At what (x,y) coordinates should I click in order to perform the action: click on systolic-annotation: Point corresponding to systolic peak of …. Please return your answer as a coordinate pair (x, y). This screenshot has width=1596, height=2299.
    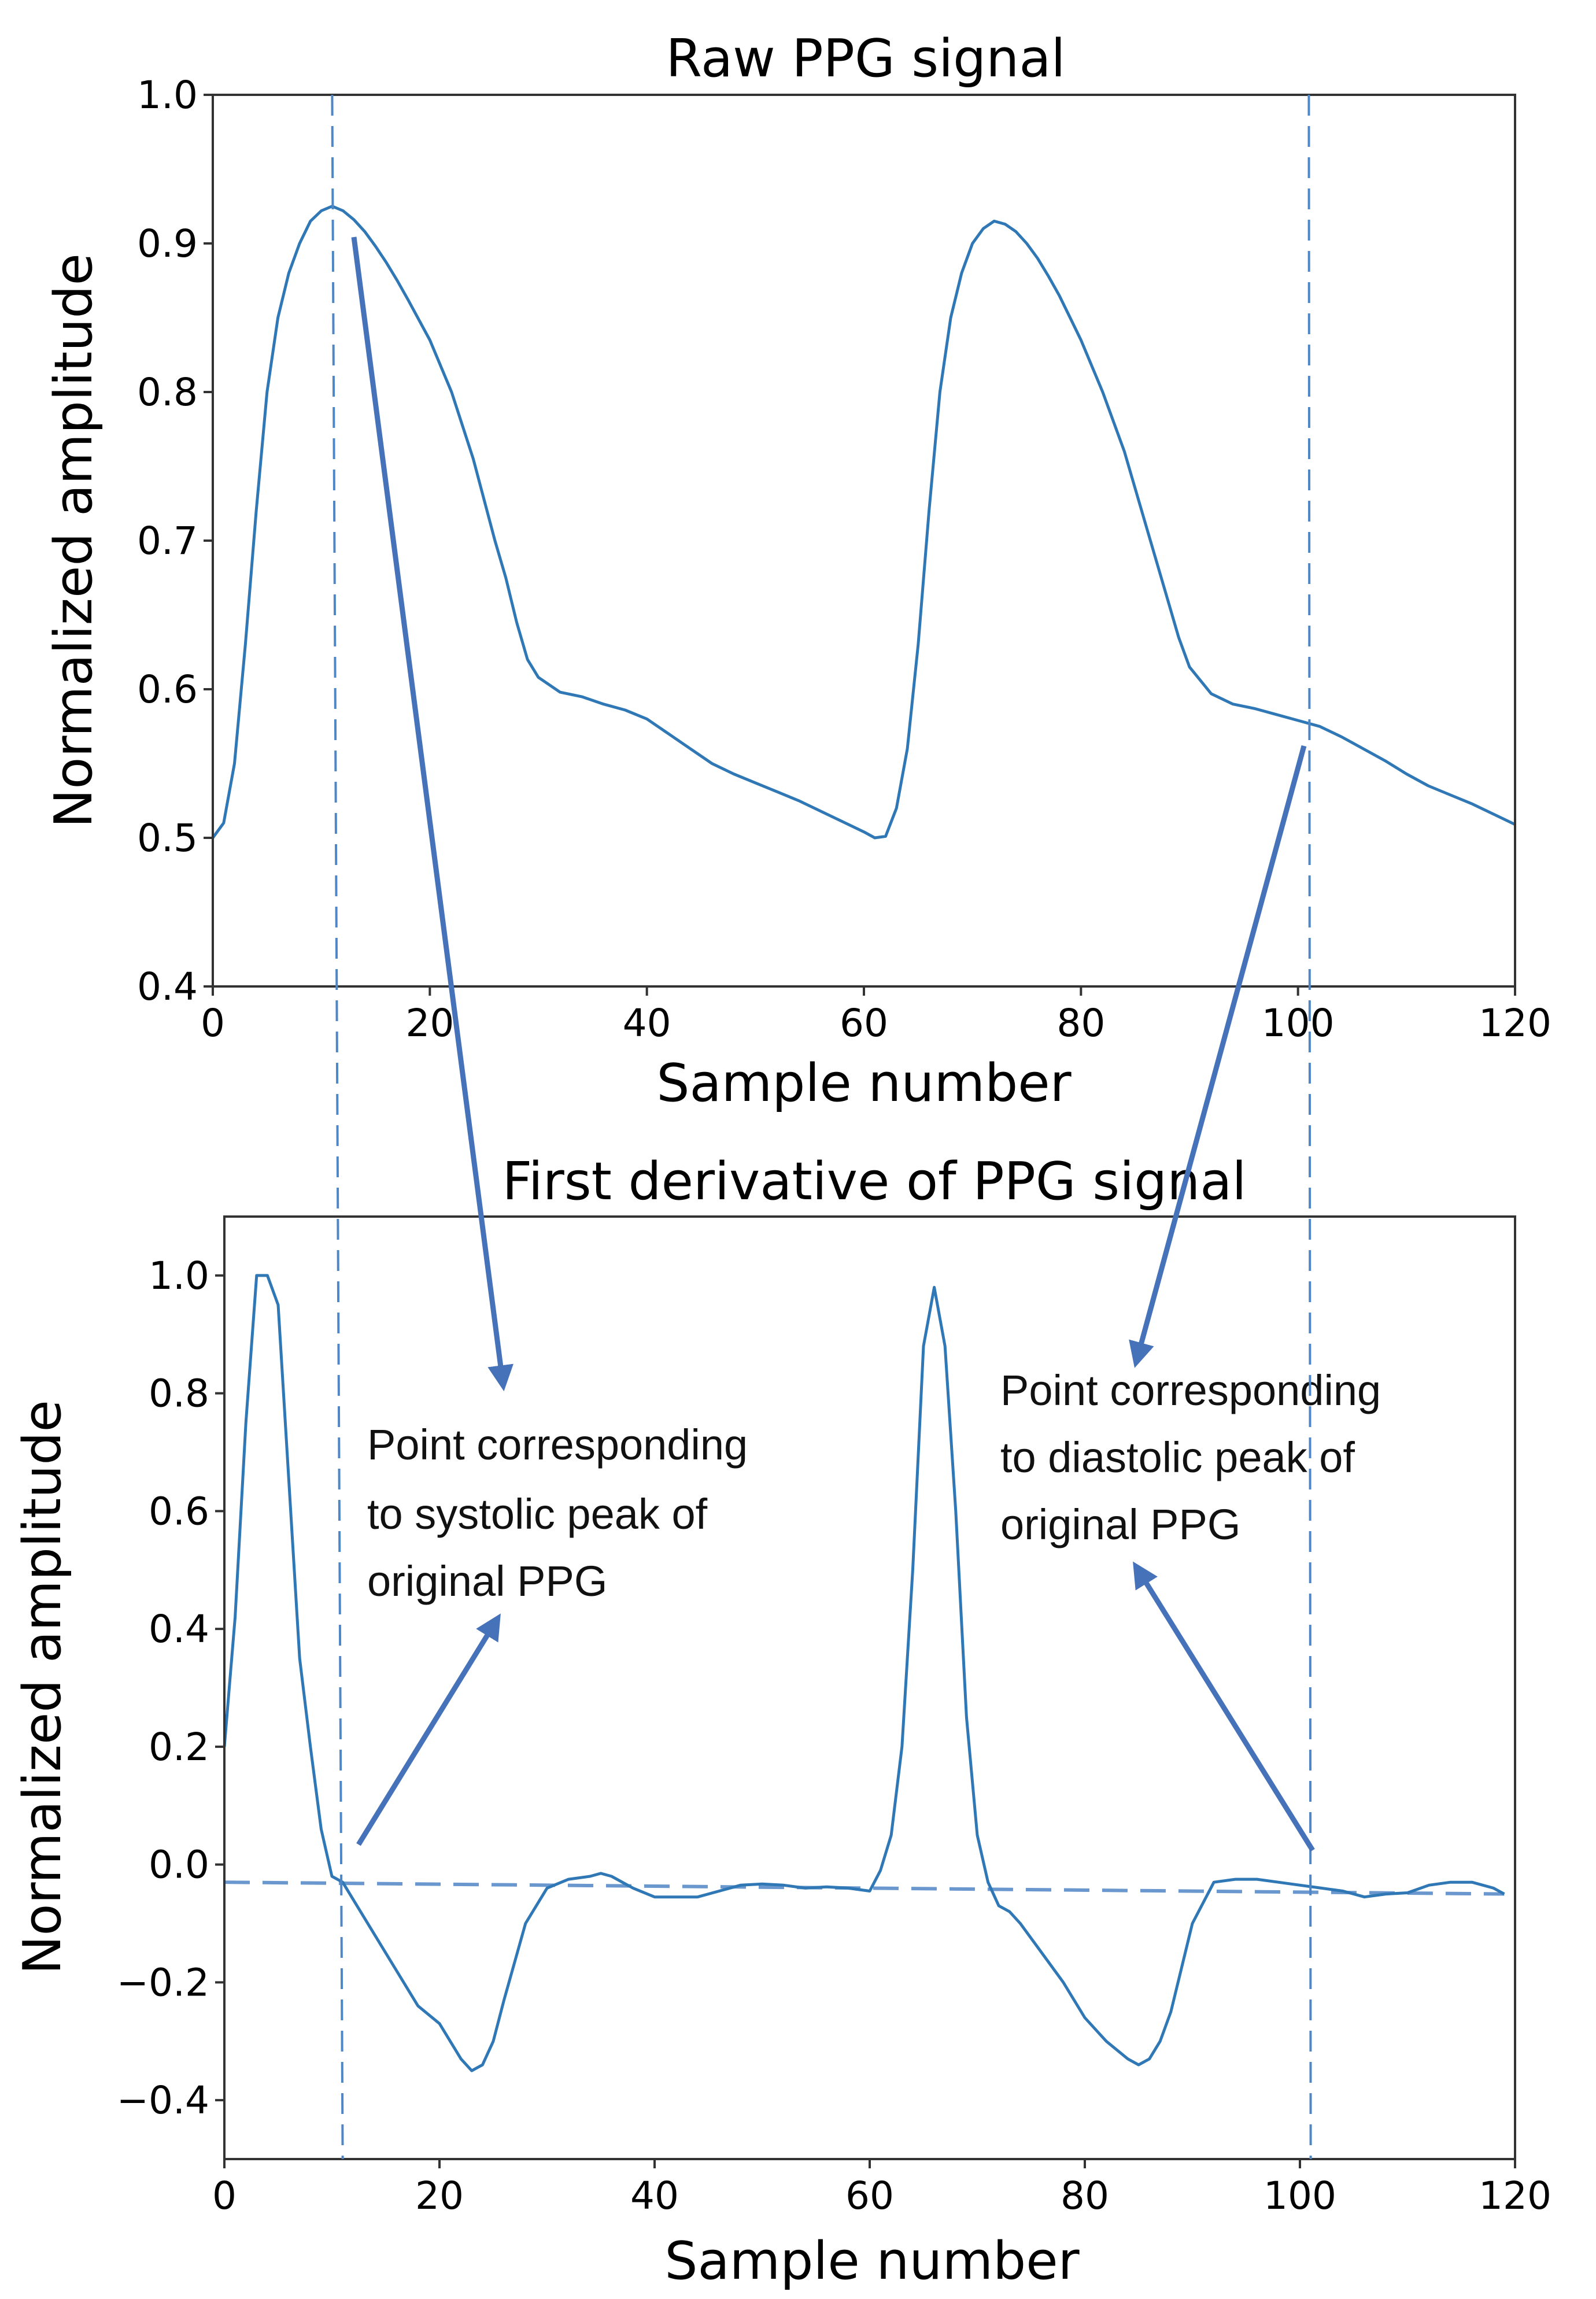
    Looking at the image, I should click on (557, 1513).